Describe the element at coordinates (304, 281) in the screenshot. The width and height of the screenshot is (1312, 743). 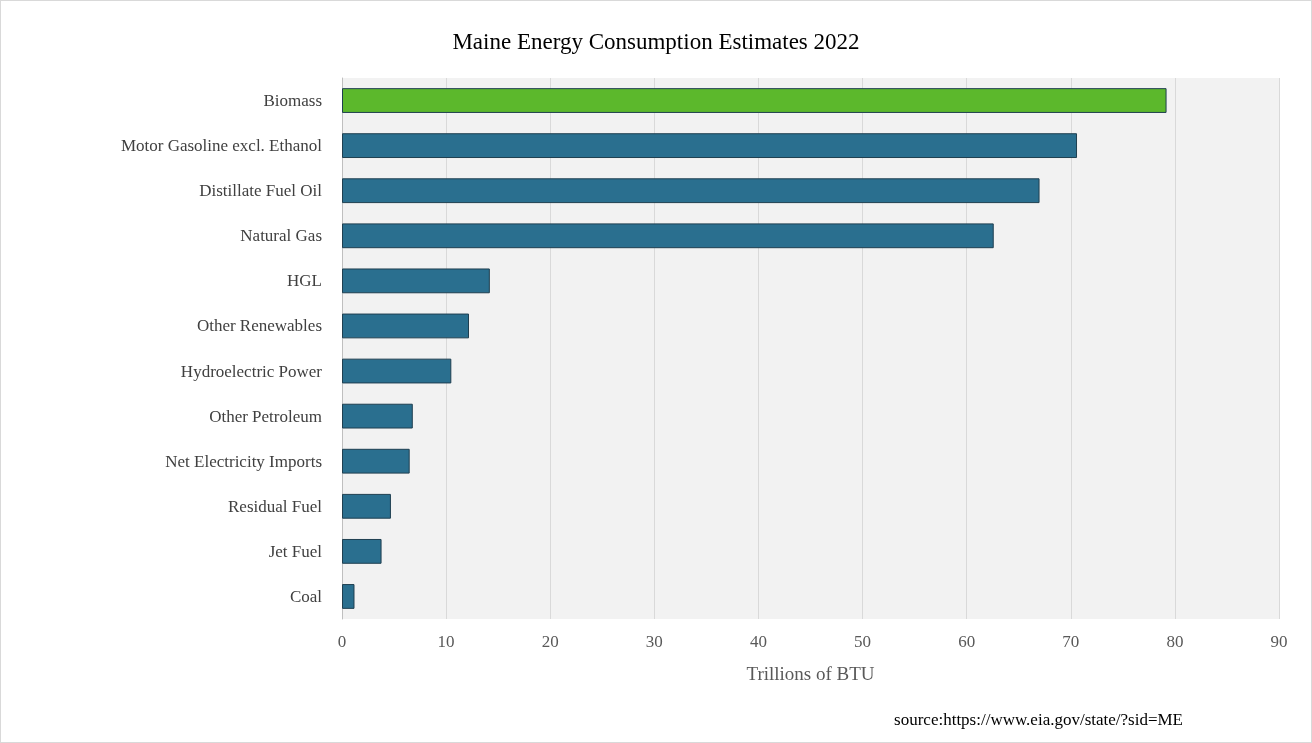
I see `y-tick-label: HGL` at that location.